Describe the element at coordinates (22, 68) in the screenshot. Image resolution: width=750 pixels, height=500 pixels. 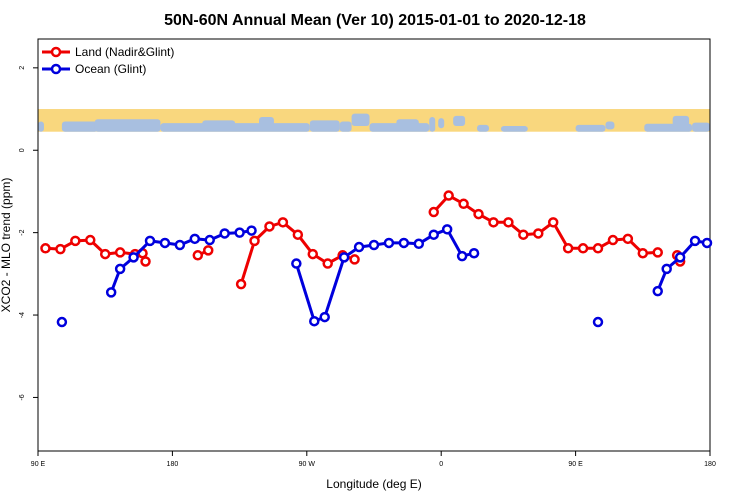
I see `y-tick-label: 2` at that location.